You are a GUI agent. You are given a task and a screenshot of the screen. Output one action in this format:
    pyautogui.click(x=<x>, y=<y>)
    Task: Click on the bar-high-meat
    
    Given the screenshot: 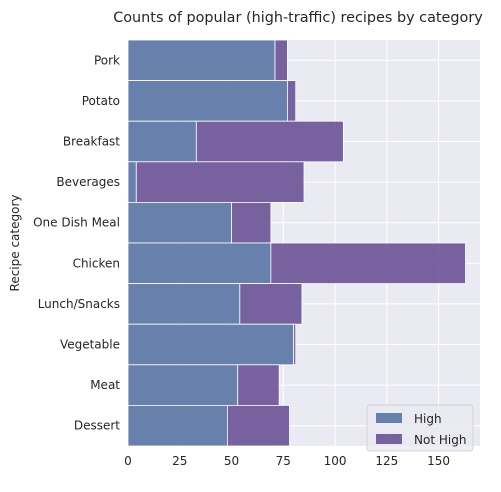 What is the action you would take?
    pyautogui.click(x=183, y=385)
    